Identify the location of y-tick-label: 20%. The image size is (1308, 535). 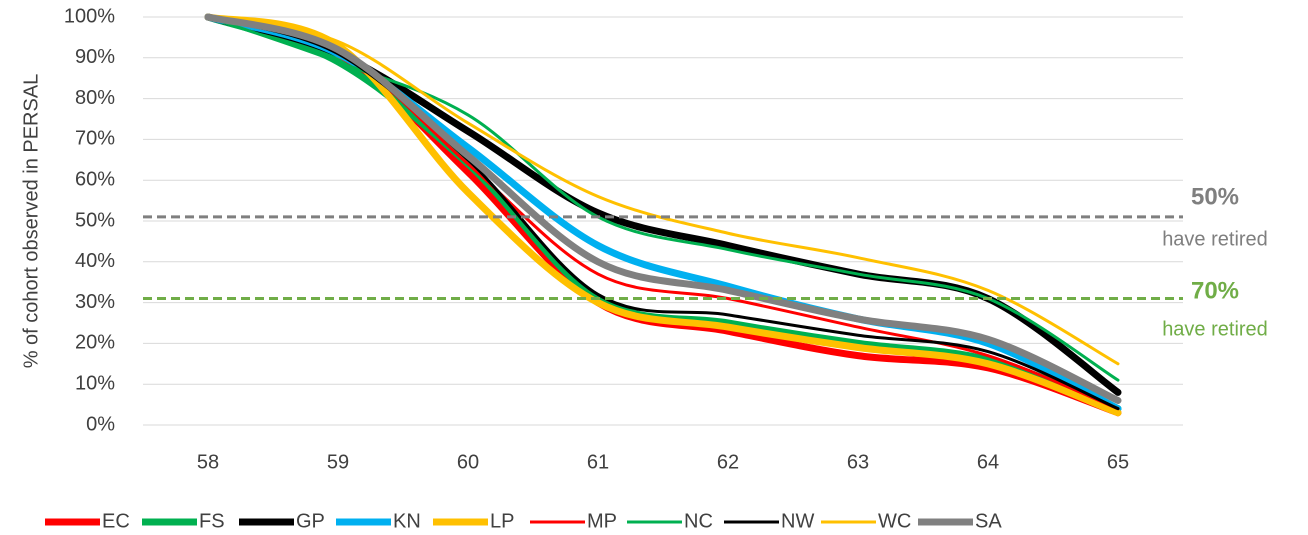
(95, 343).